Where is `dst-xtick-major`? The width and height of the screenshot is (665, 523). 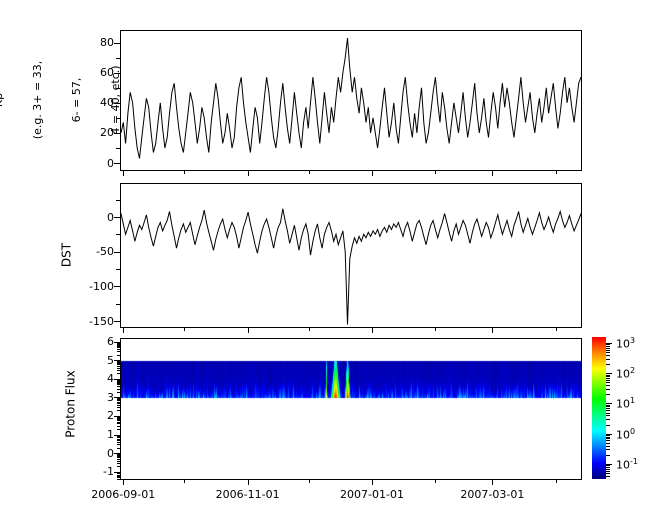 dst-xtick-major is located at coordinates (372, 330).